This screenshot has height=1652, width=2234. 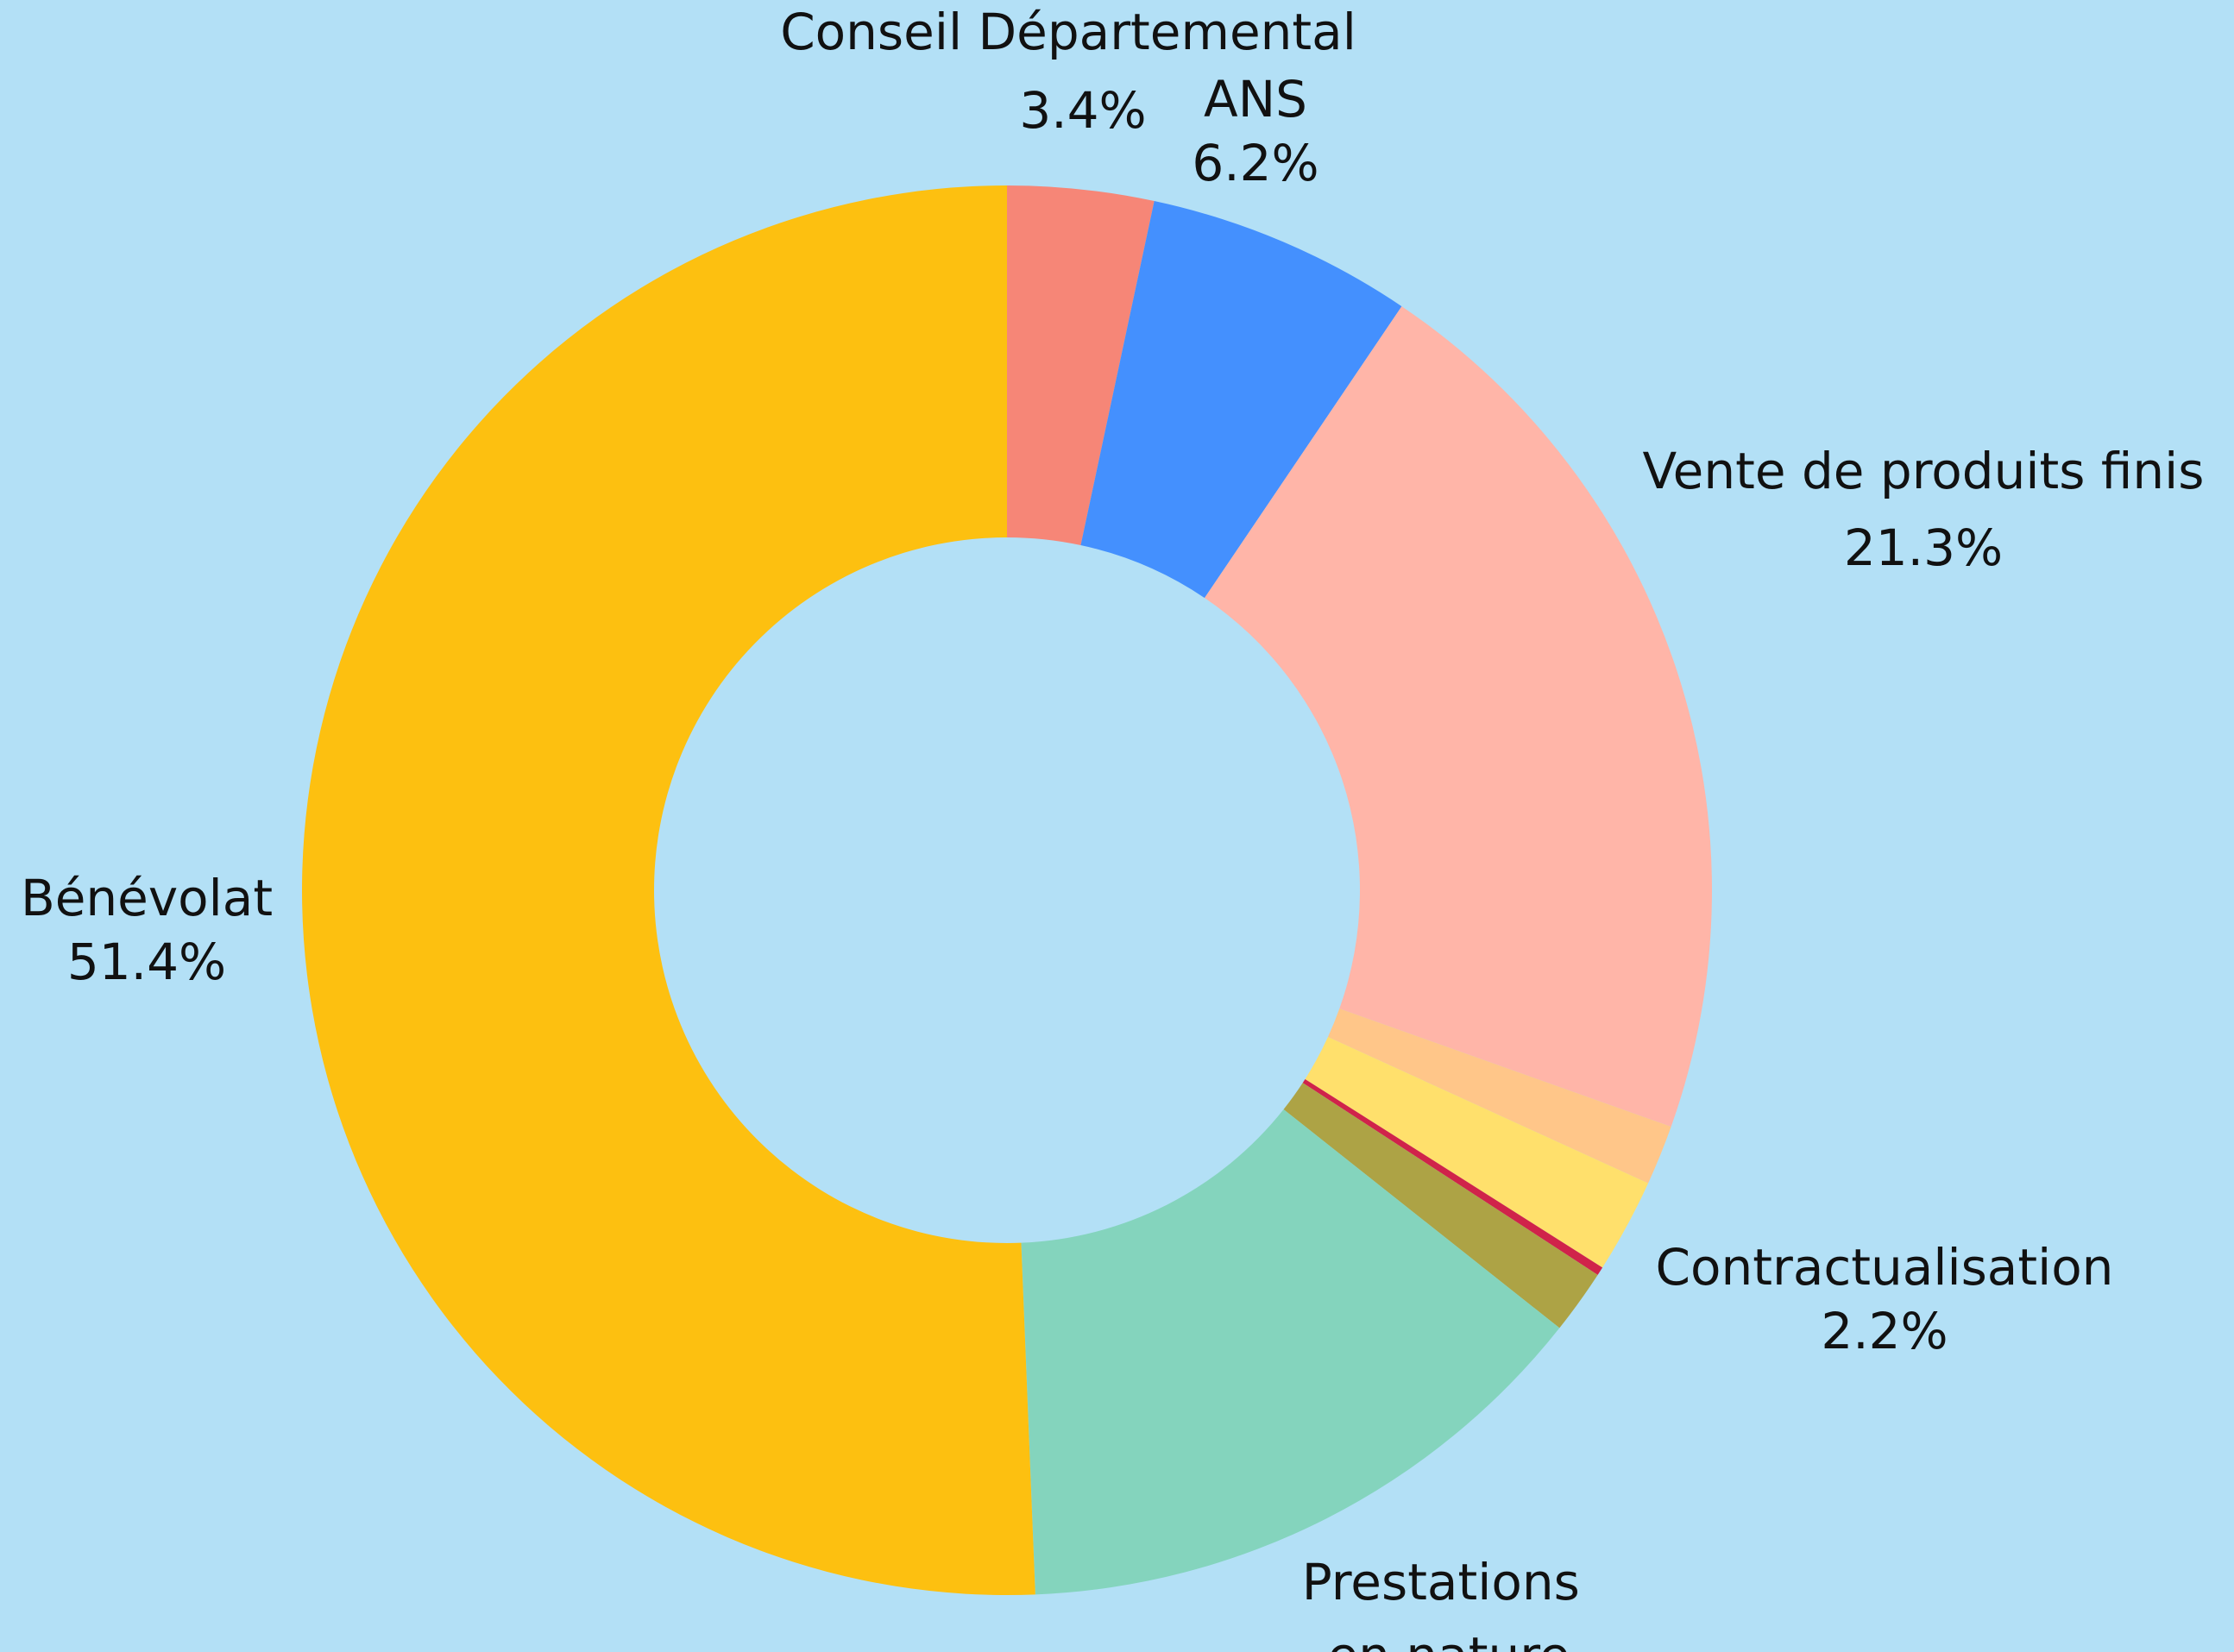 I want to click on slice-label: Bénévolat, so click(x=147, y=898).